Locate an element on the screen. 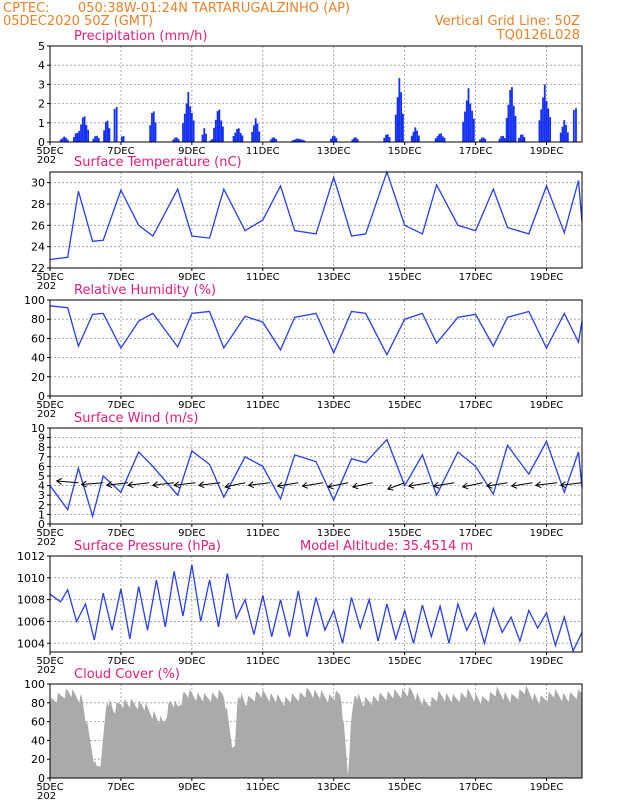  cloud-ytick-label: 60 is located at coordinates (38, 722).